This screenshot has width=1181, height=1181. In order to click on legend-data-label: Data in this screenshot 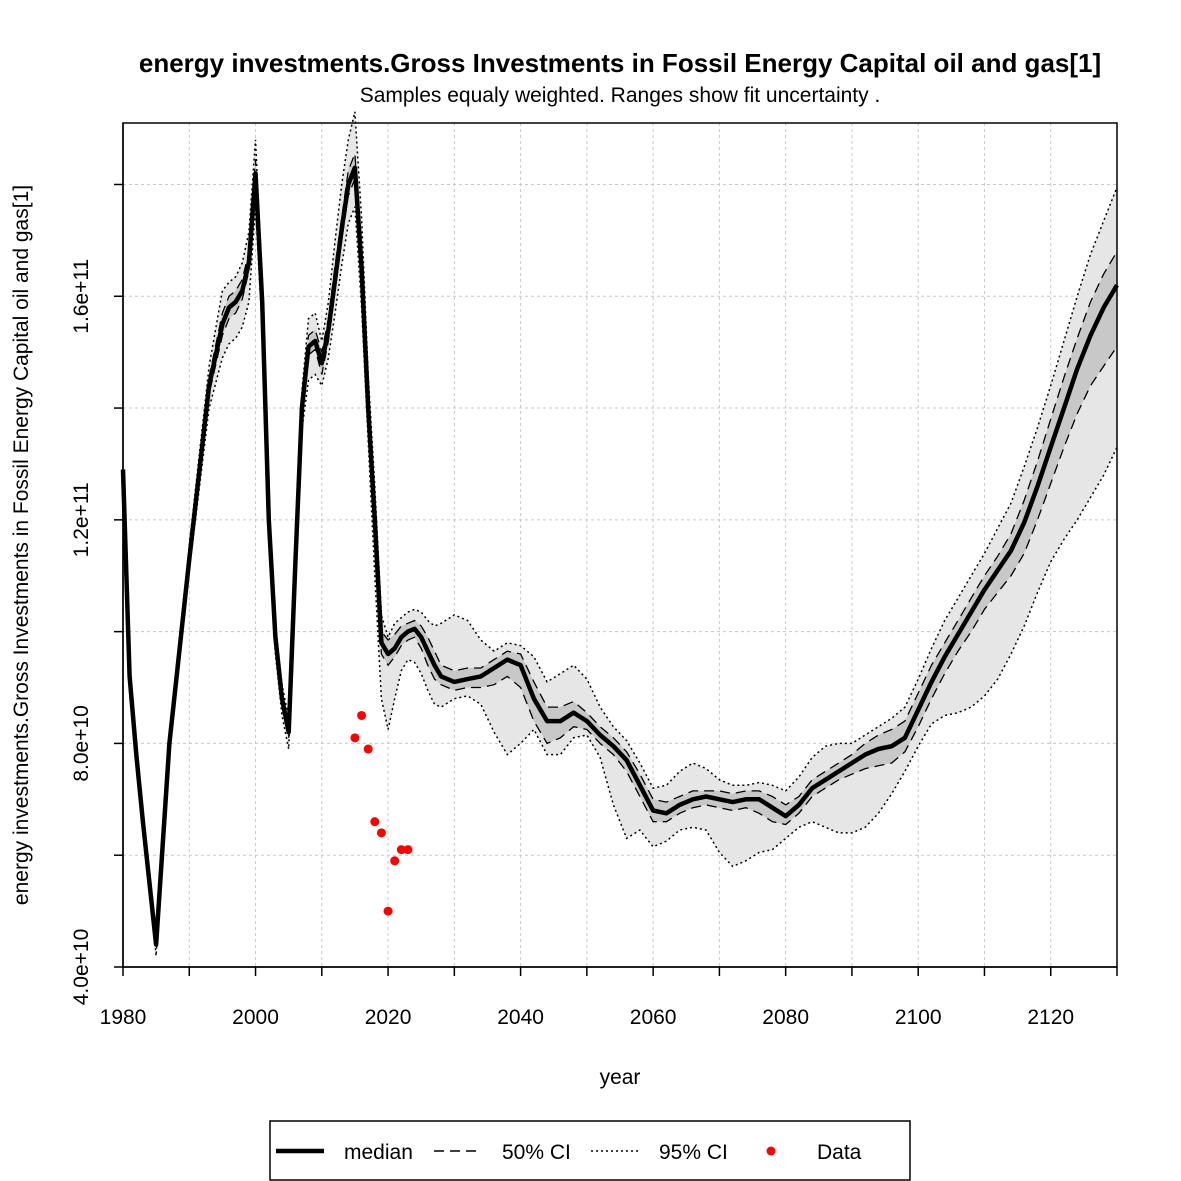, I will do `click(839, 1152)`.